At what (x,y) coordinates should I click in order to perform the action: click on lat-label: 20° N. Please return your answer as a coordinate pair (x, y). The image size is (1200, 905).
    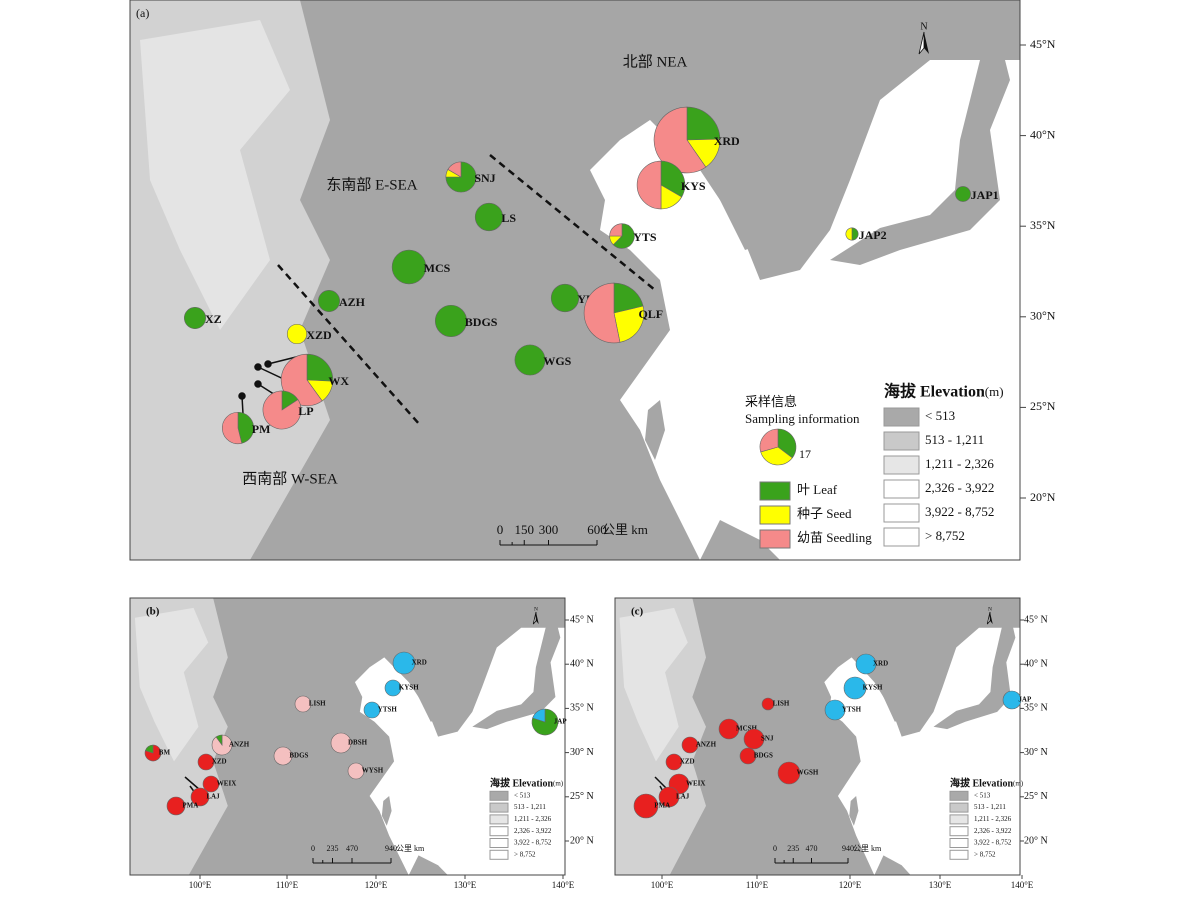
    Looking at the image, I should click on (1036, 840).